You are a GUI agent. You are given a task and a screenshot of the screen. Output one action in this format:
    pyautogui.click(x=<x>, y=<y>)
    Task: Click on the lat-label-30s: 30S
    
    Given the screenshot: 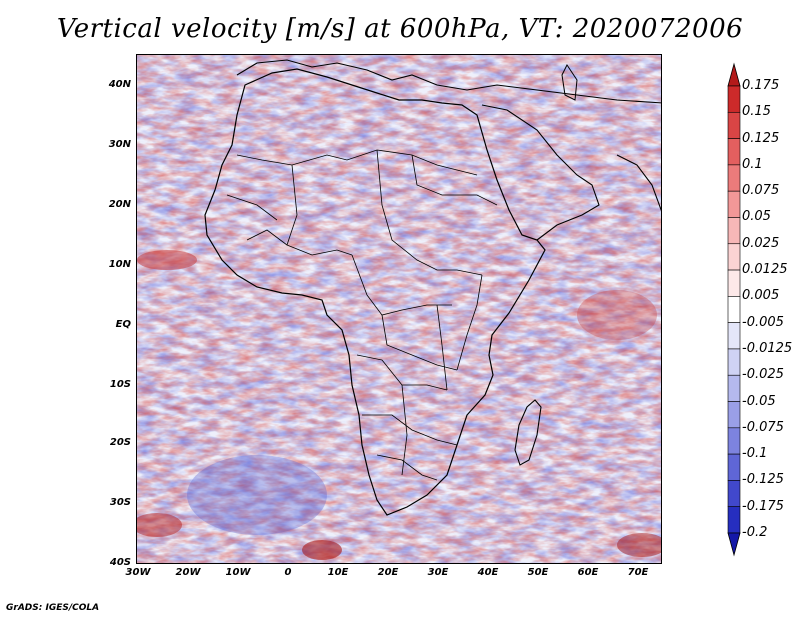 What is the action you would take?
    pyautogui.click(x=120, y=502)
    